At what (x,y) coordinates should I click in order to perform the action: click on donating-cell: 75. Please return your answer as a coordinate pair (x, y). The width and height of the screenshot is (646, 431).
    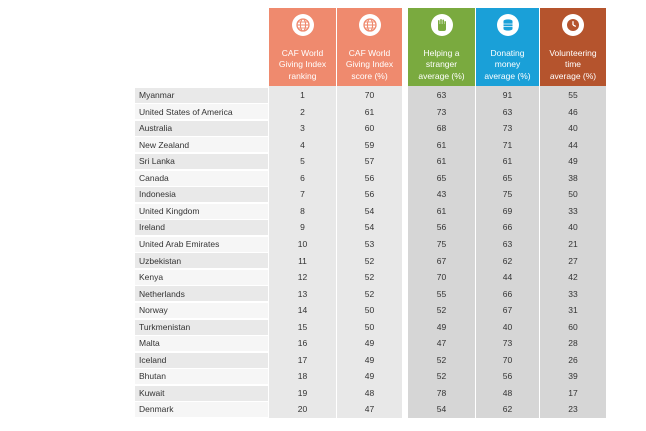
    Looking at the image, I should click on (507, 194).